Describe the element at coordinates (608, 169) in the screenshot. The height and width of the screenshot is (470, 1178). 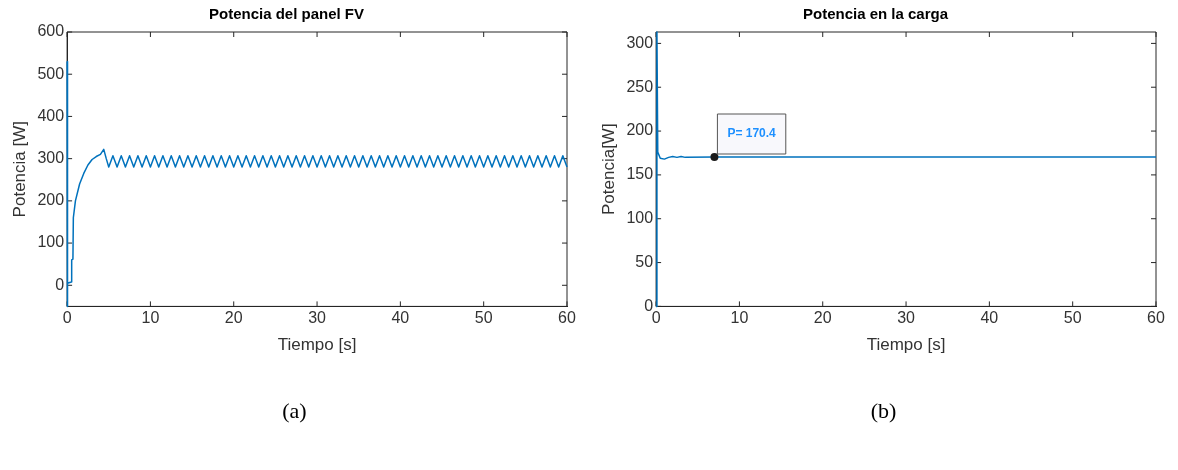
I see `y-axis-title: Potencia[W]` at that location.